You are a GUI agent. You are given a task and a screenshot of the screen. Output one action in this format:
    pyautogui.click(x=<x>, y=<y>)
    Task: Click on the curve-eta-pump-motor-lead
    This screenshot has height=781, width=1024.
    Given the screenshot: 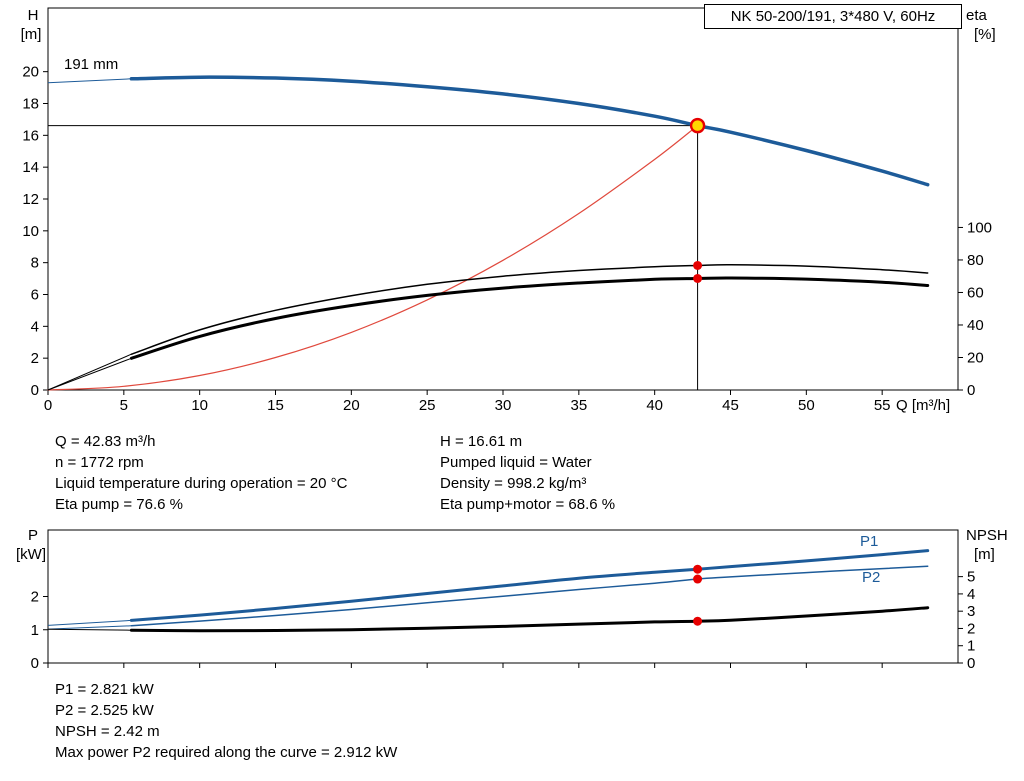 What is the action you would take?
    pyautogui.click(x=89, y=374)
    